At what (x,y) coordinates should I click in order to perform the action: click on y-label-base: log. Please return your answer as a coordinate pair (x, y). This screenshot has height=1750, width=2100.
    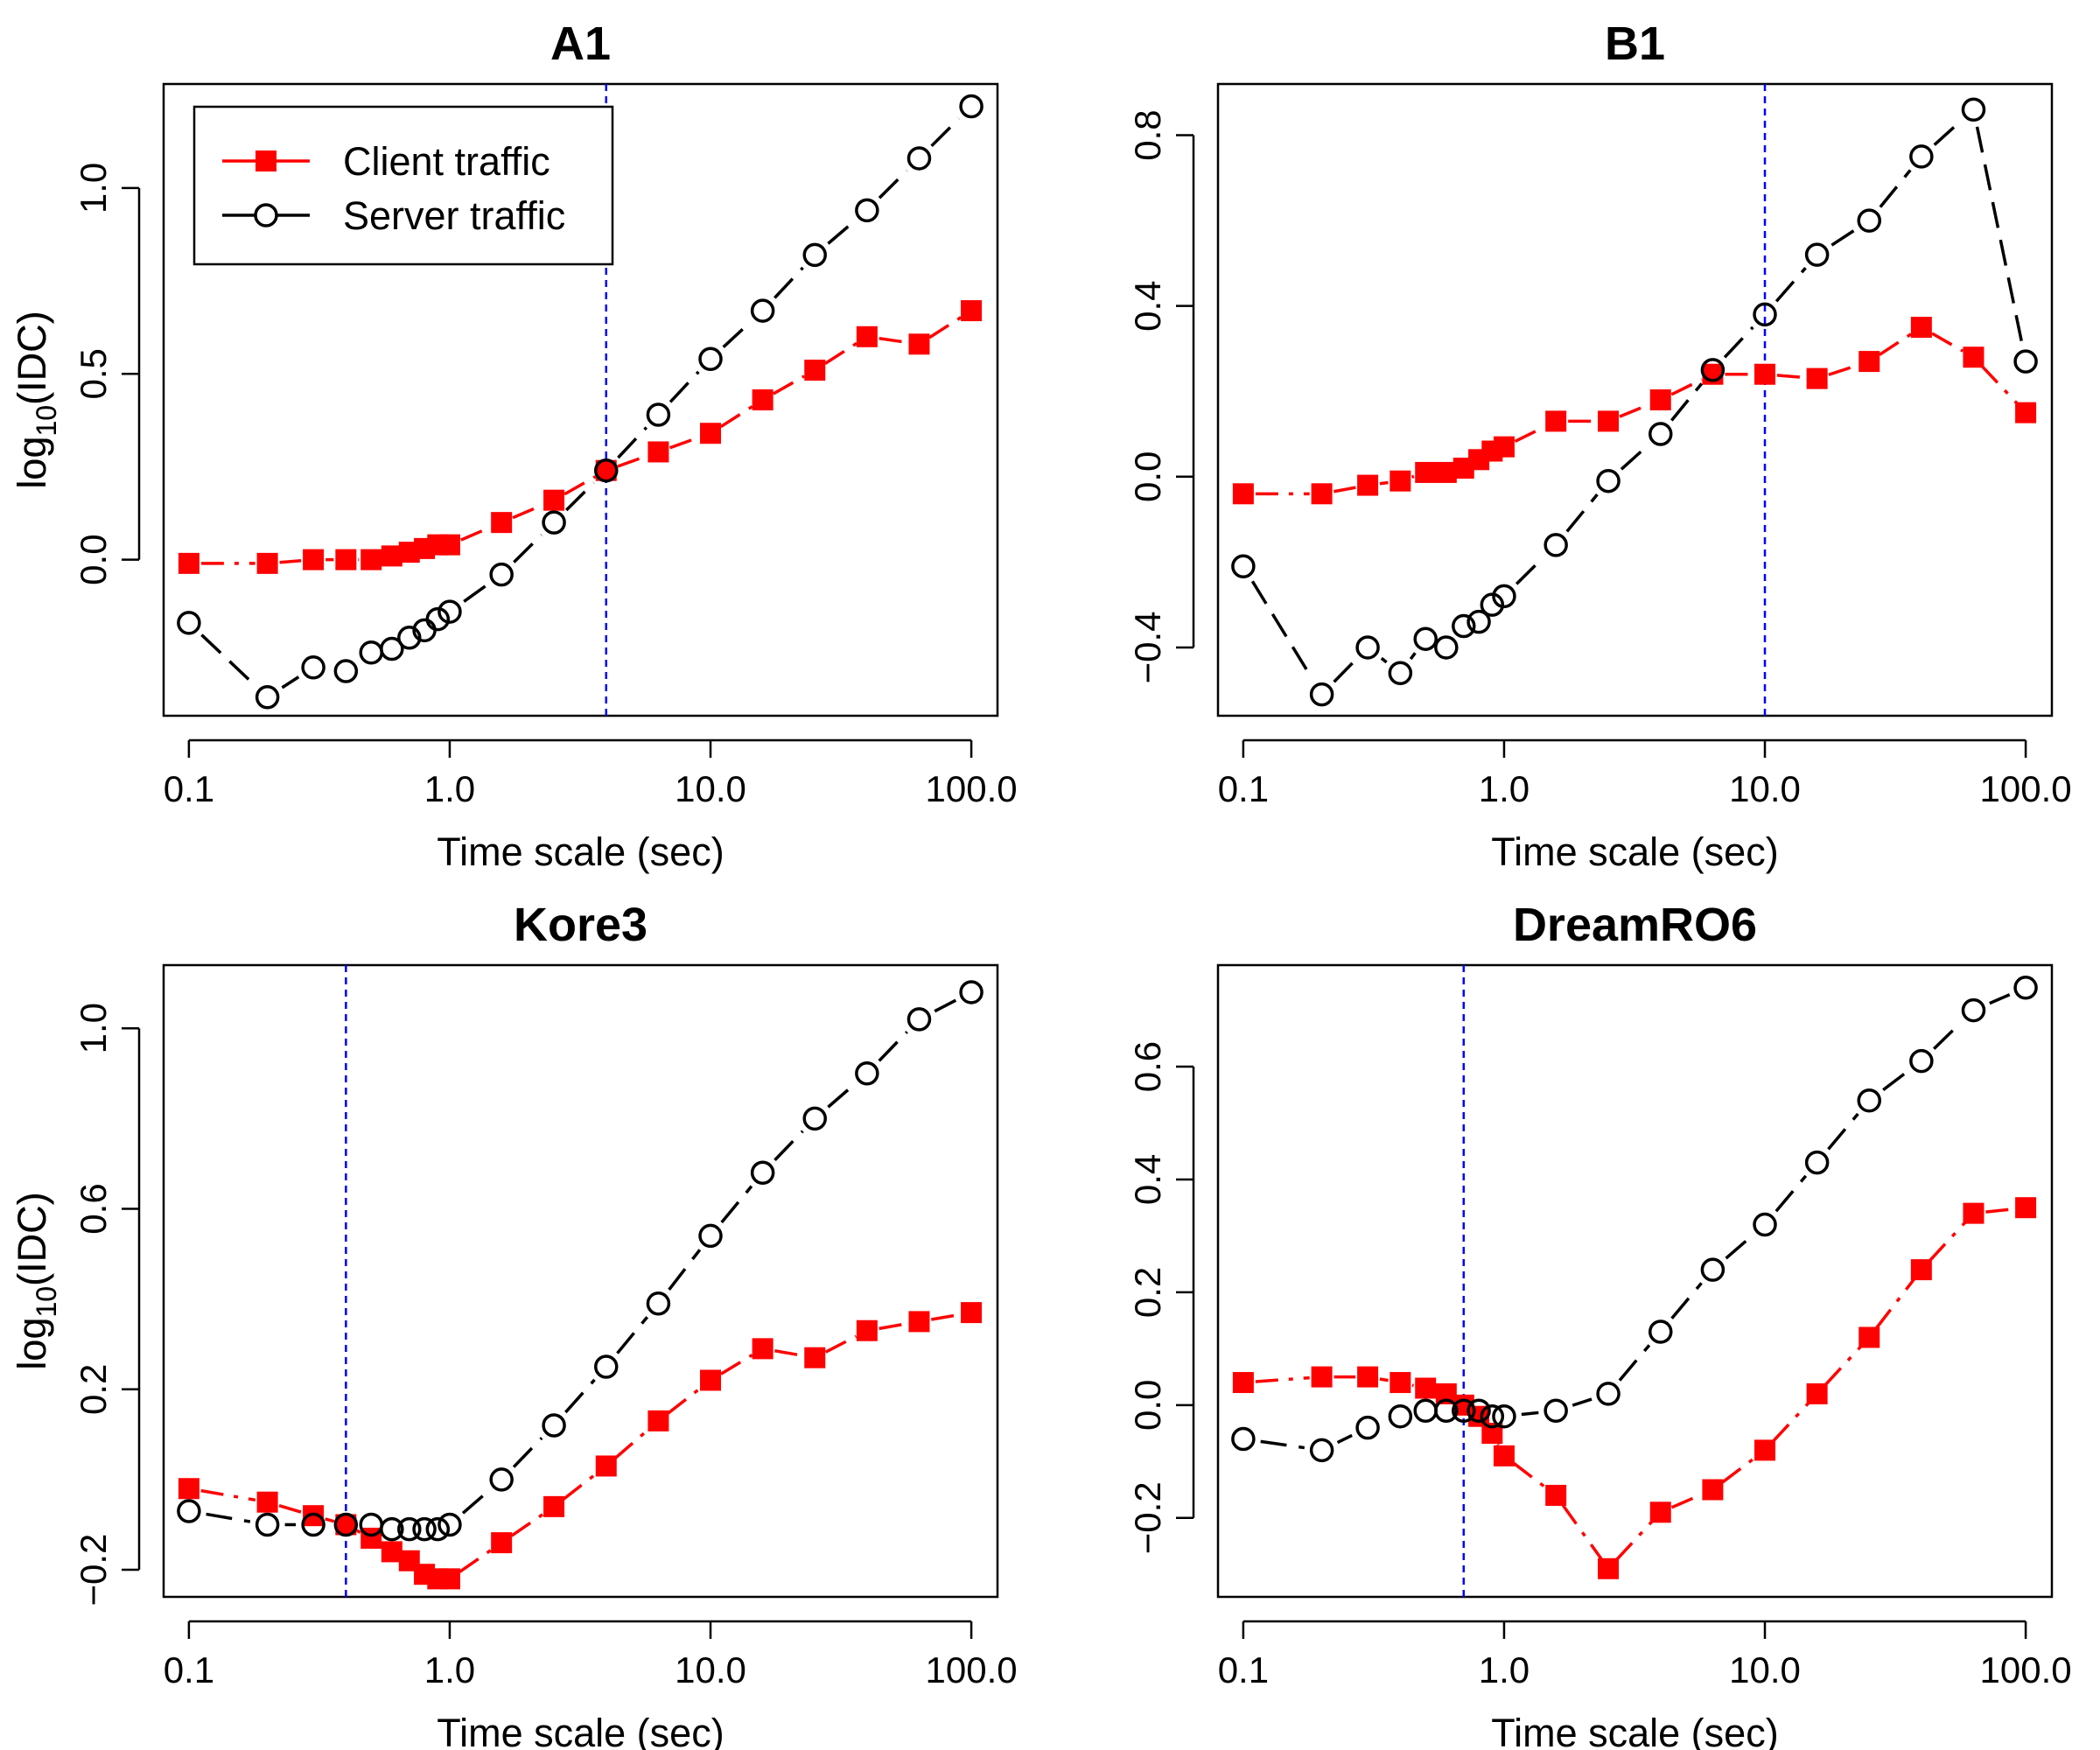
    Looking at the image, I should click on (32, 1344).